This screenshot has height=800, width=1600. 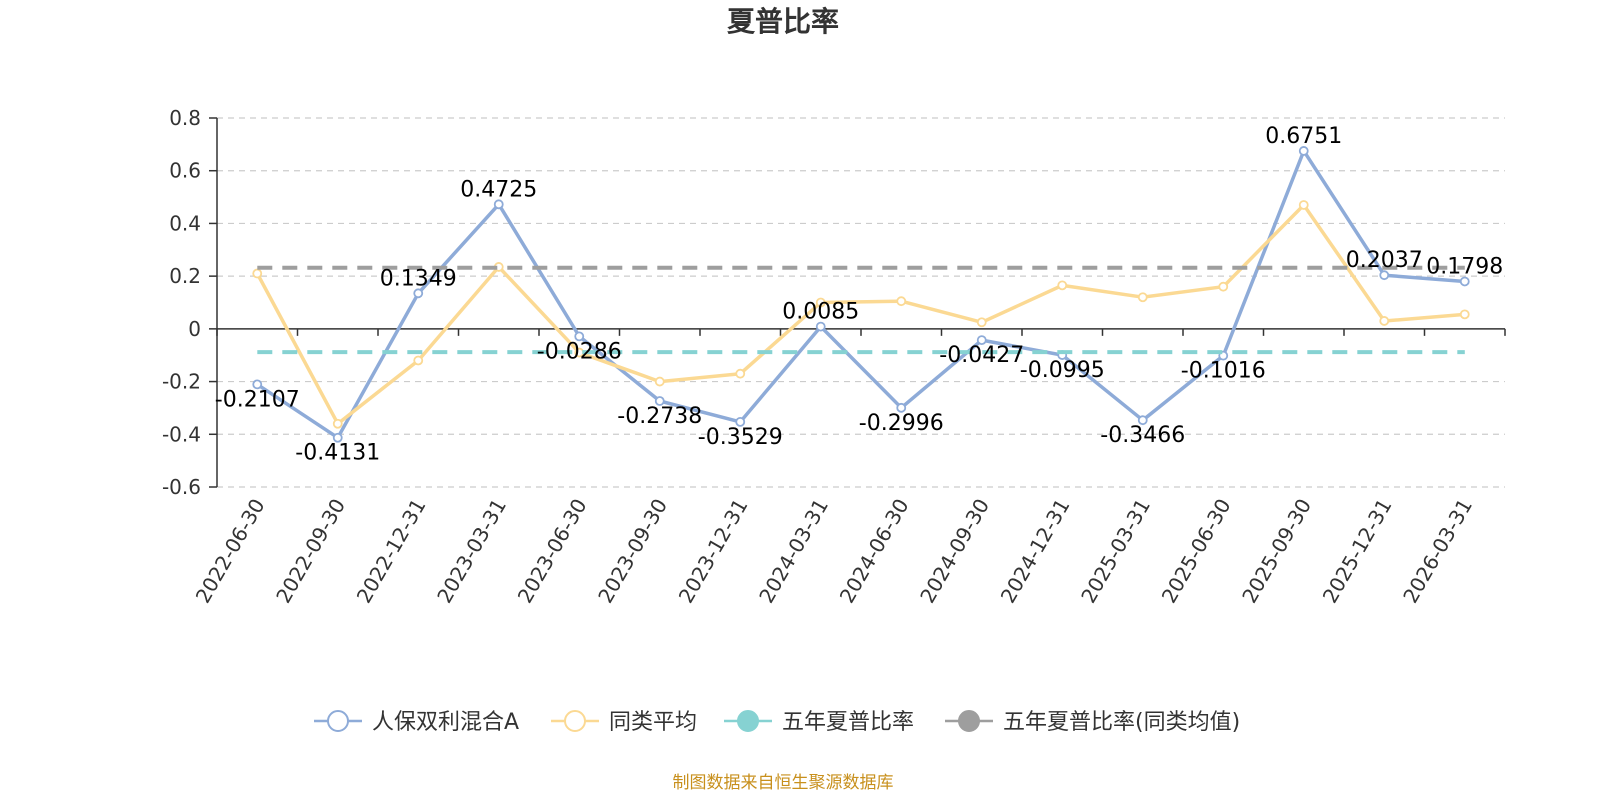 What do you see at coordinates (337, 453) in the screenshot?
I see `data-label: -0.4131` at bounding box center [337, 453].